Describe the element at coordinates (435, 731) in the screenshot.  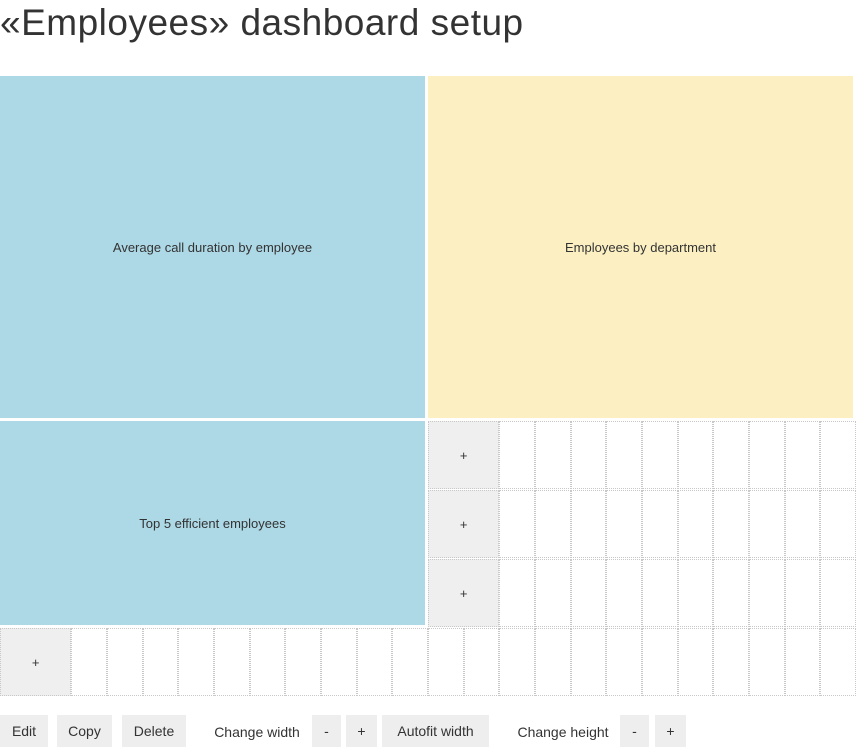
I see `toolbar-button: Autofit width` at that location.